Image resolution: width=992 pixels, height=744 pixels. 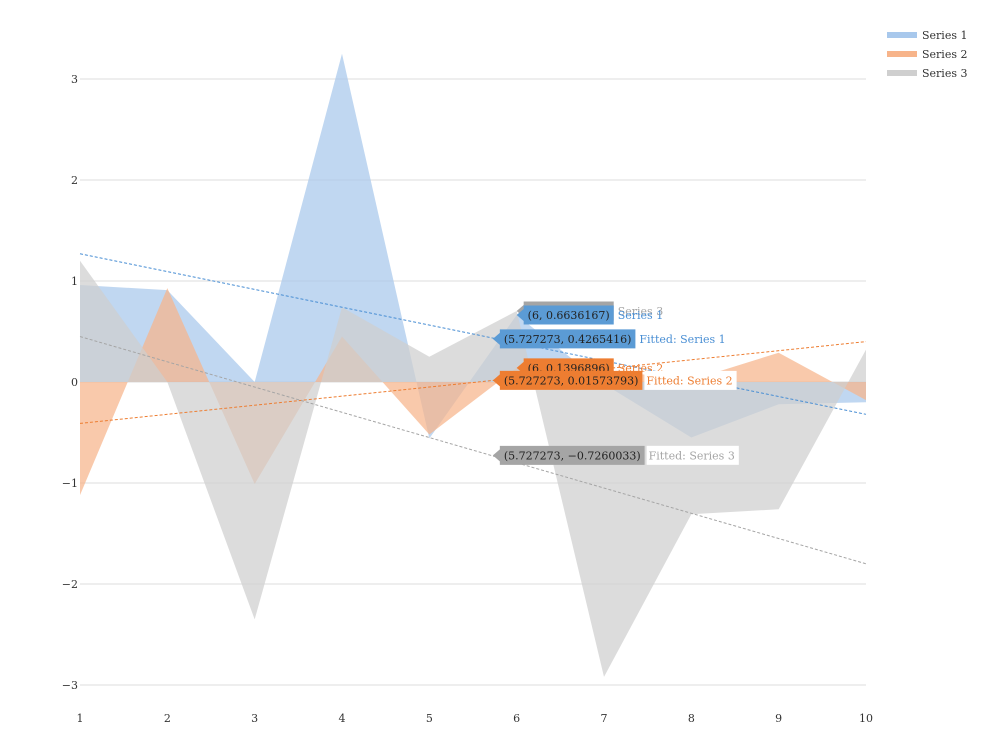 I want to click on x-tick-label: 10, so click(x=866, y=718).